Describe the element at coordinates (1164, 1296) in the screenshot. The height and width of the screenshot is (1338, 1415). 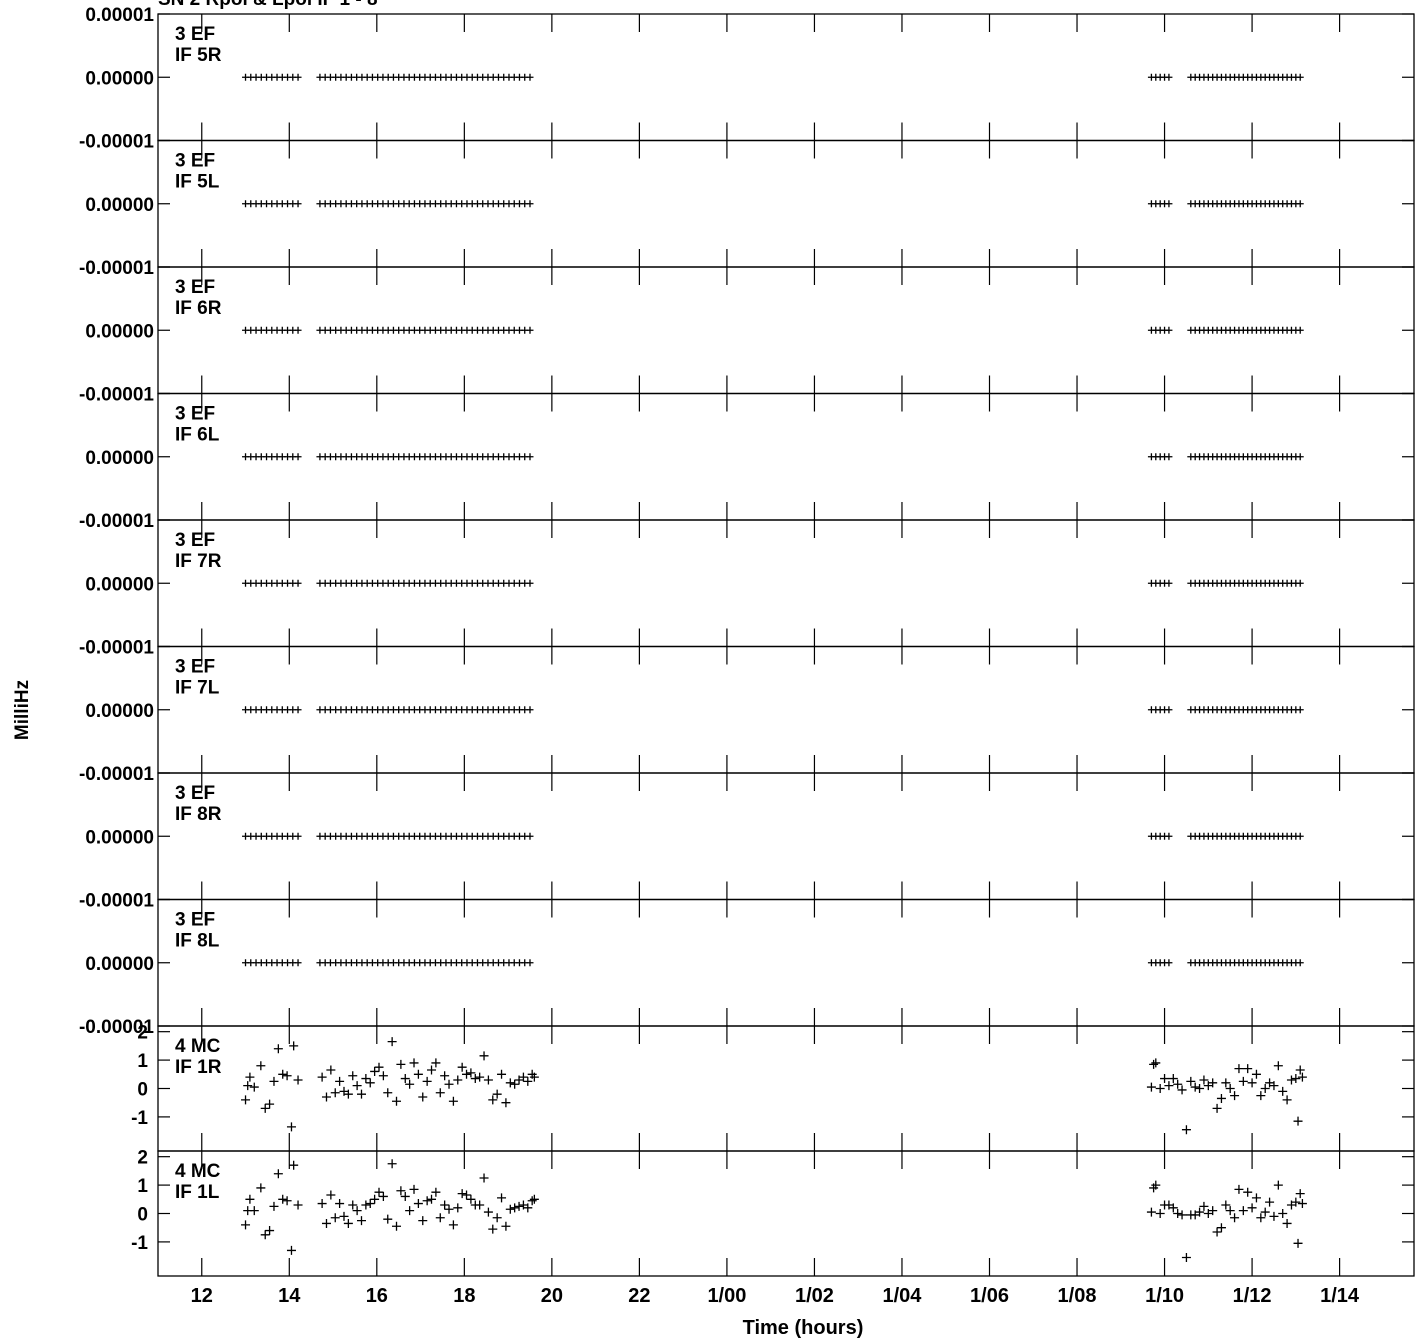
I see `x-tick-label: 1/10` at that location.